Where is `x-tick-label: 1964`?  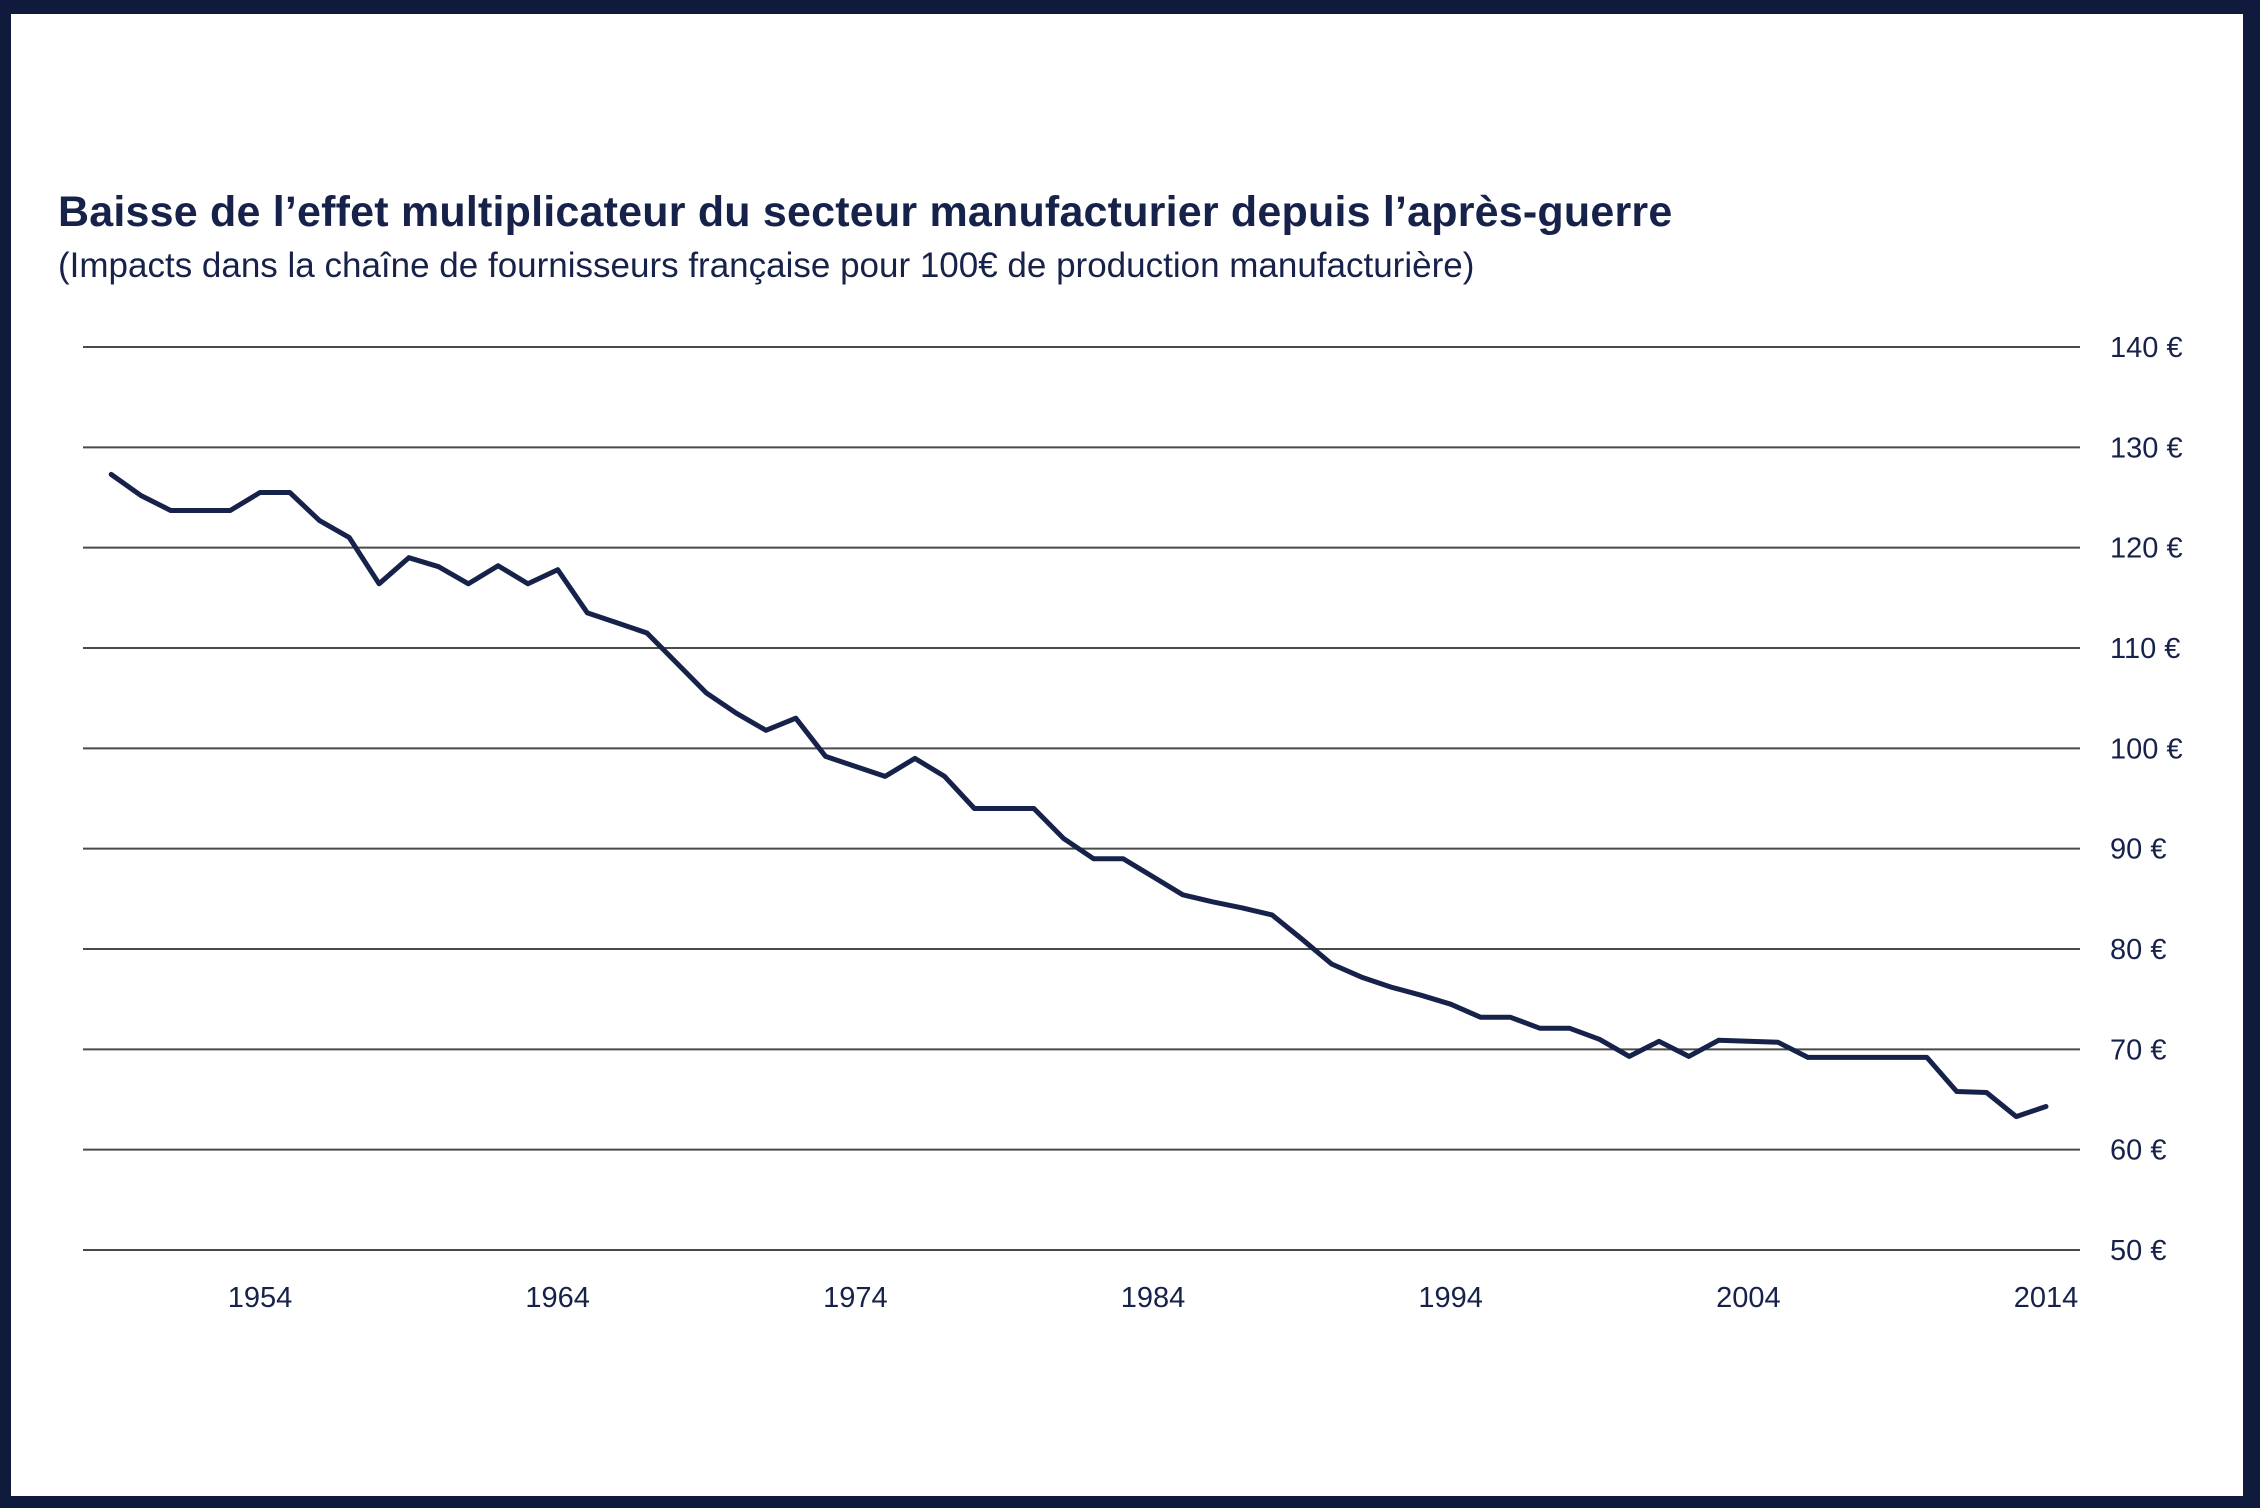
x-tick-label: 1964 is located at coordinates (557, 1298).